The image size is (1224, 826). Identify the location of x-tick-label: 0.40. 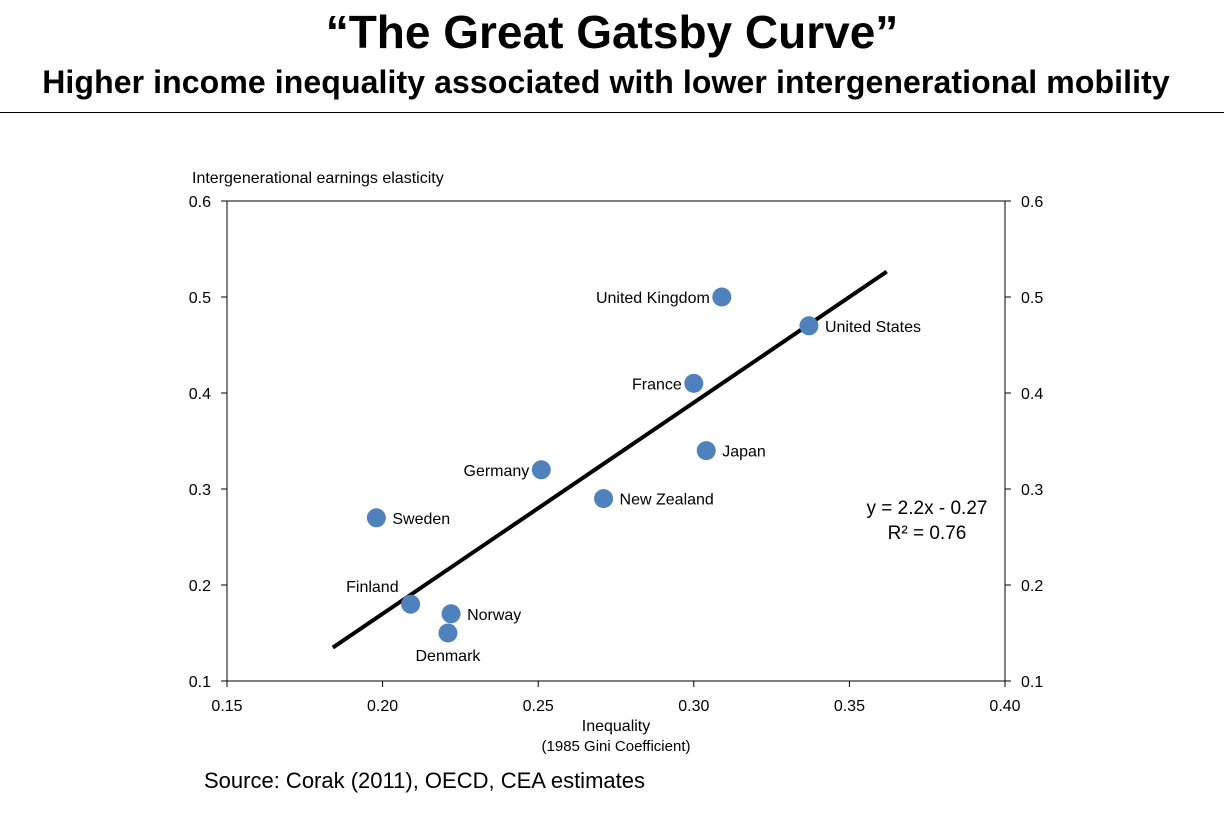
(1004, 706).